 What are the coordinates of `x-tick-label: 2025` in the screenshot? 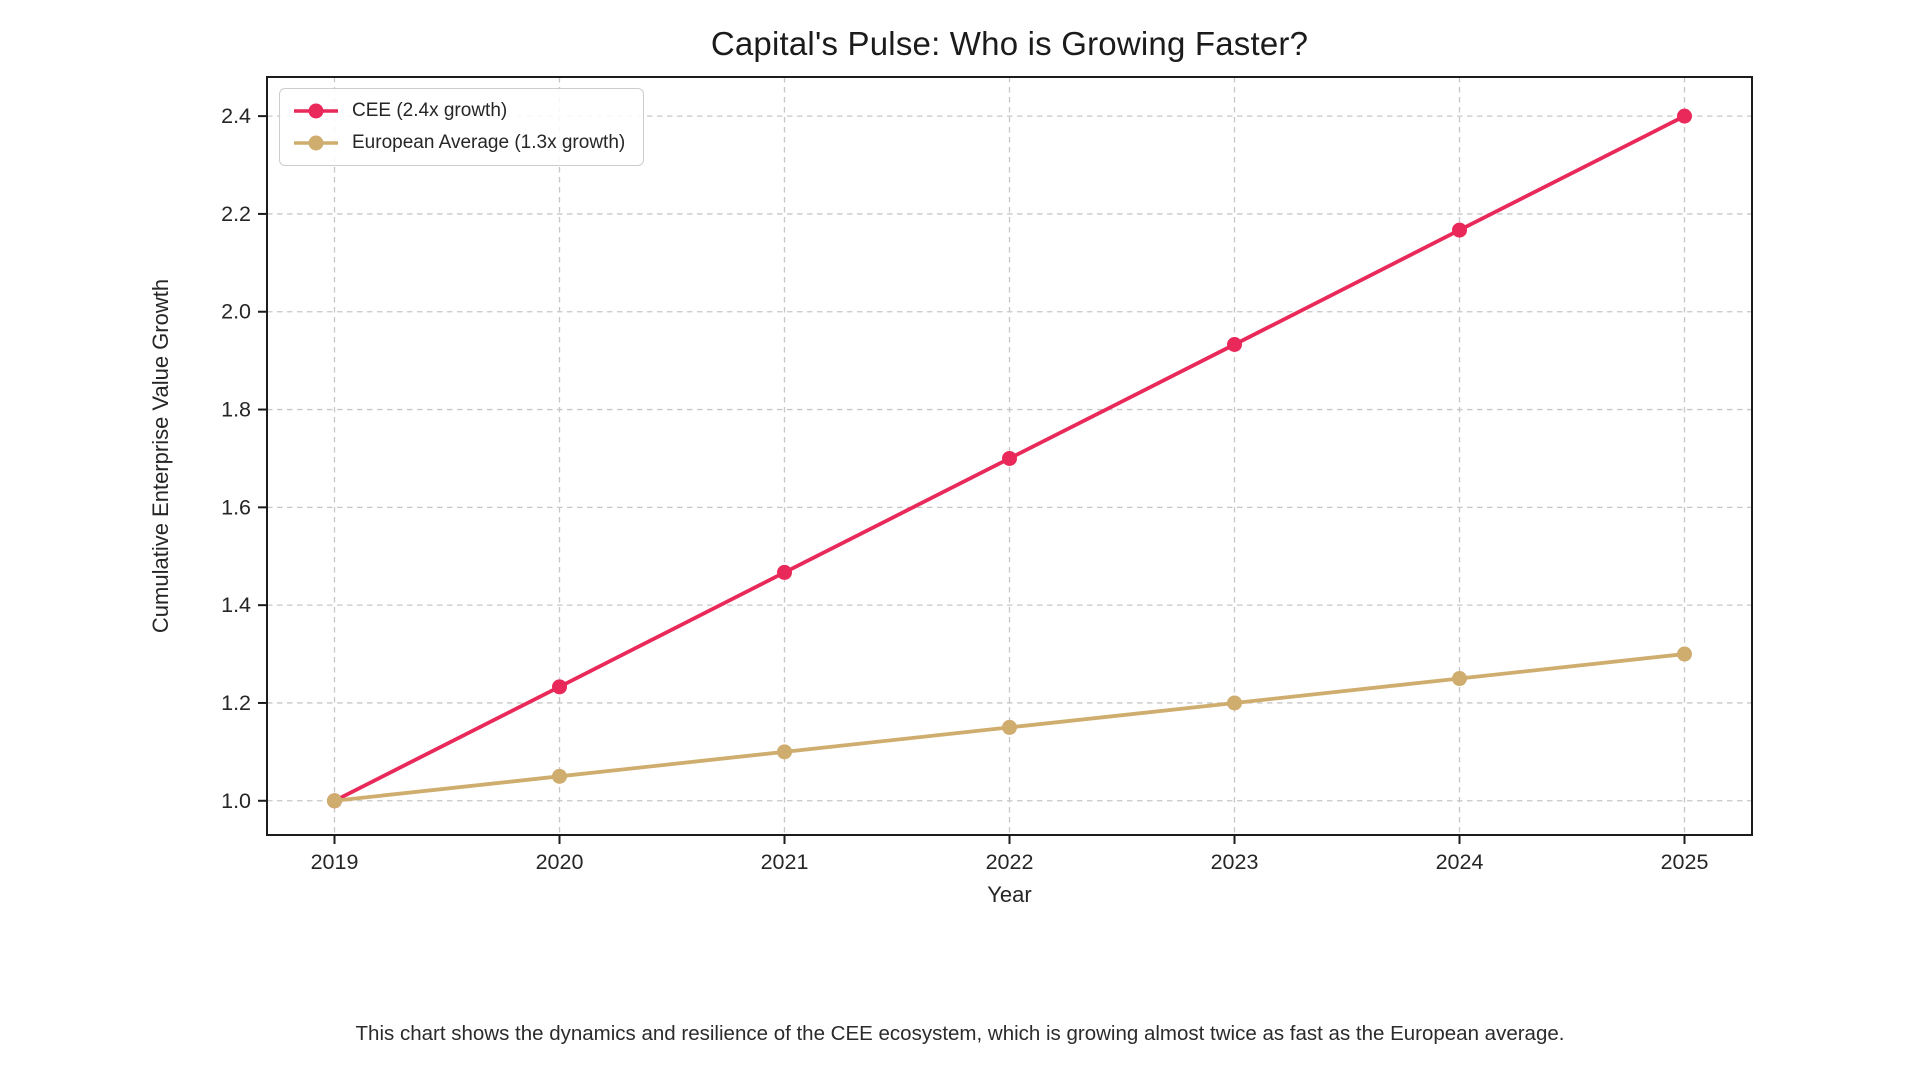 It's located at (1685, 862).